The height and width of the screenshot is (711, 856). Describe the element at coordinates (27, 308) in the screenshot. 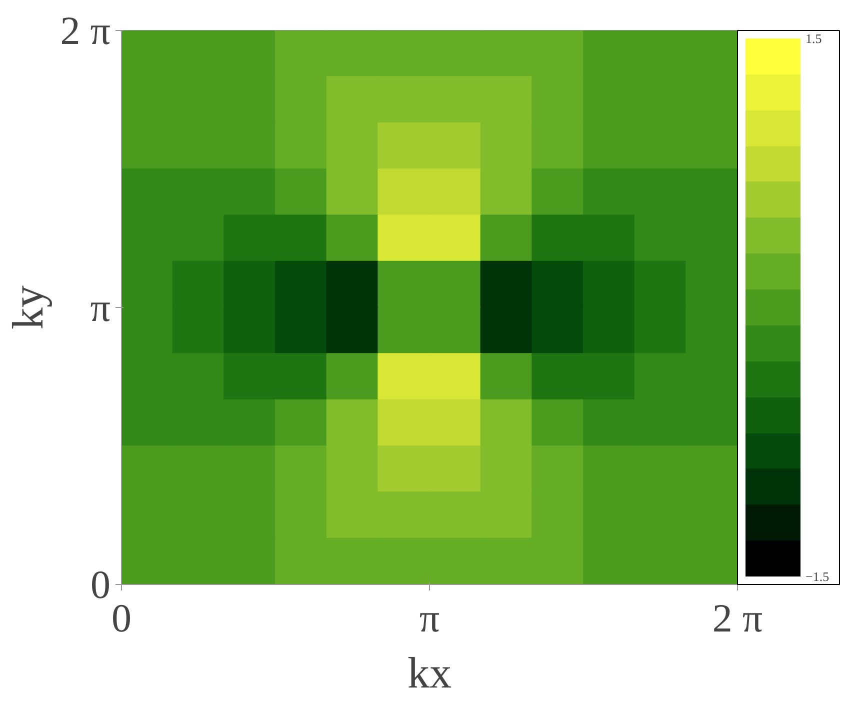

I see `y-axis-title: ky` at that location.